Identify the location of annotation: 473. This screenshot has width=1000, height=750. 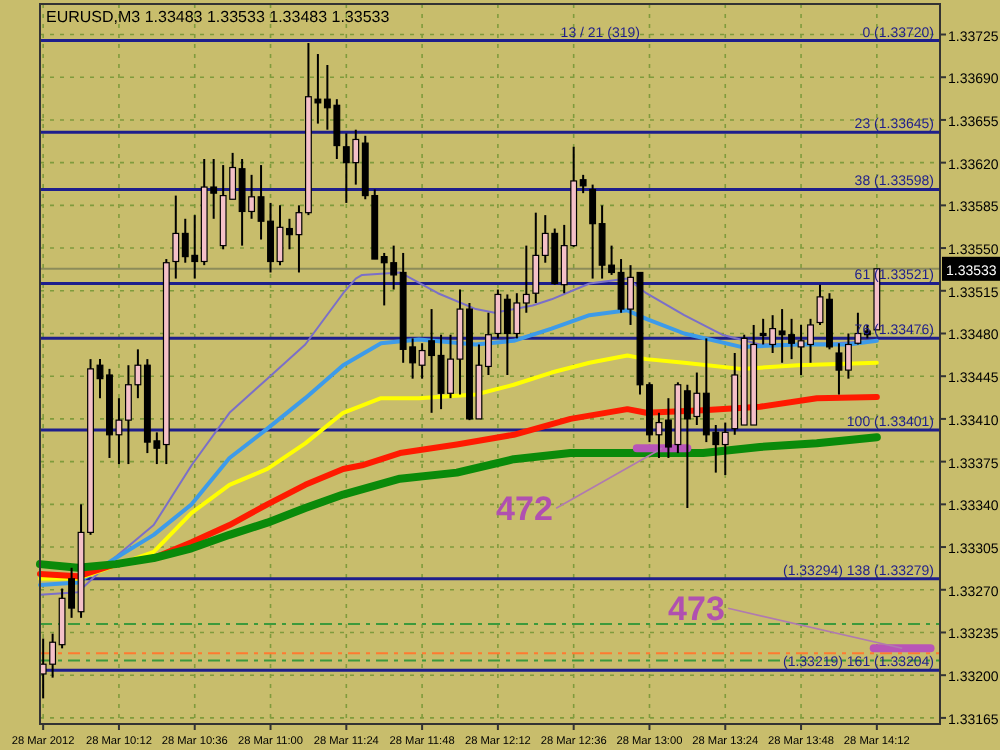
(696, 609).